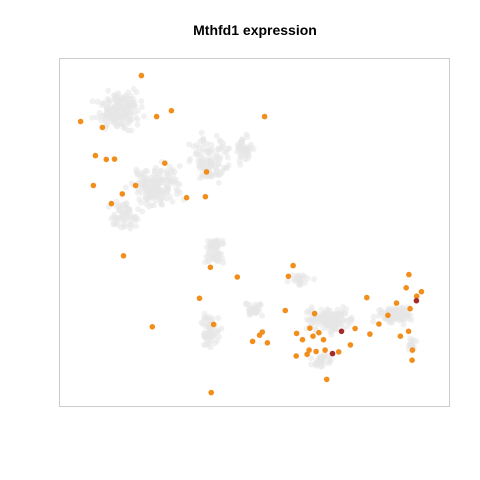  What do you see at coordinates (332, 353) in the screenshot?
I see `high-expression-point` at bounding box center [332, 353].